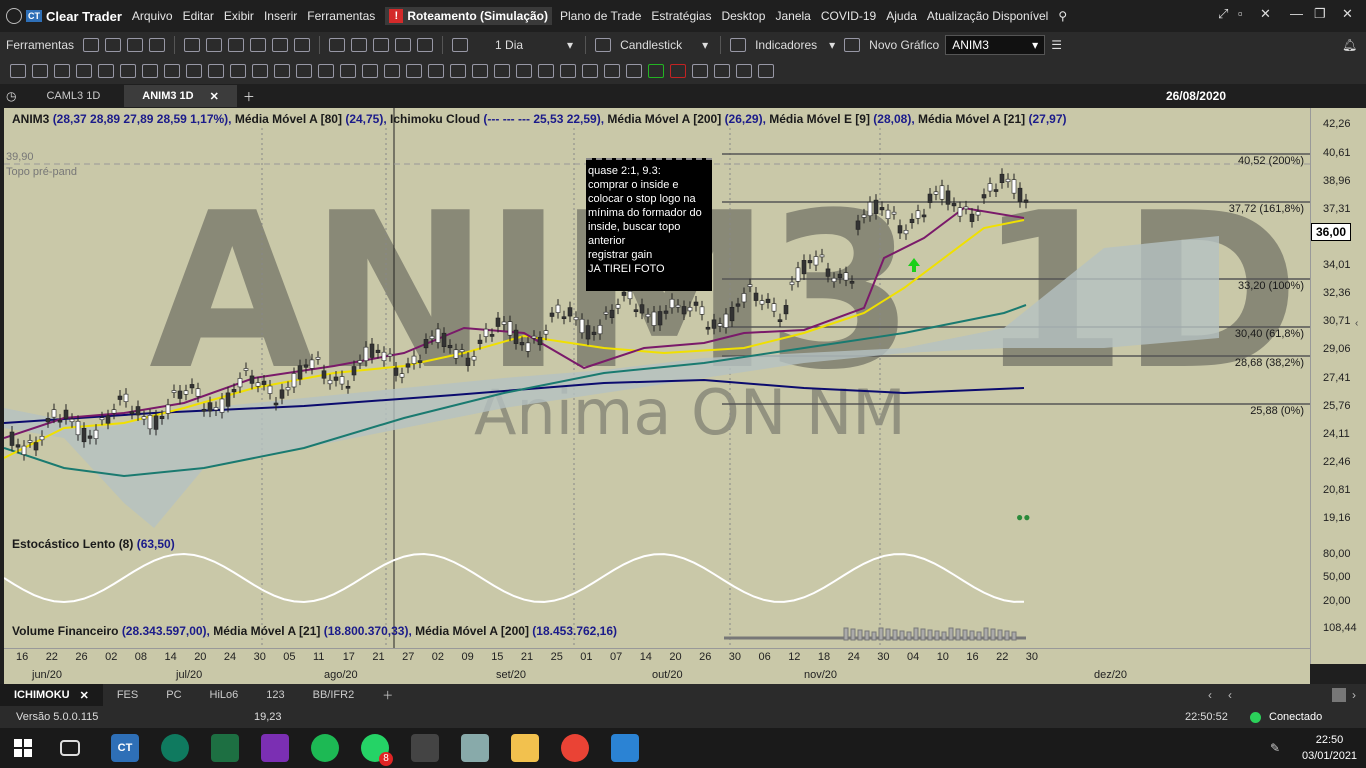 The image size is (1366, 768). I want to click on photos-icon, so click(625, 748).